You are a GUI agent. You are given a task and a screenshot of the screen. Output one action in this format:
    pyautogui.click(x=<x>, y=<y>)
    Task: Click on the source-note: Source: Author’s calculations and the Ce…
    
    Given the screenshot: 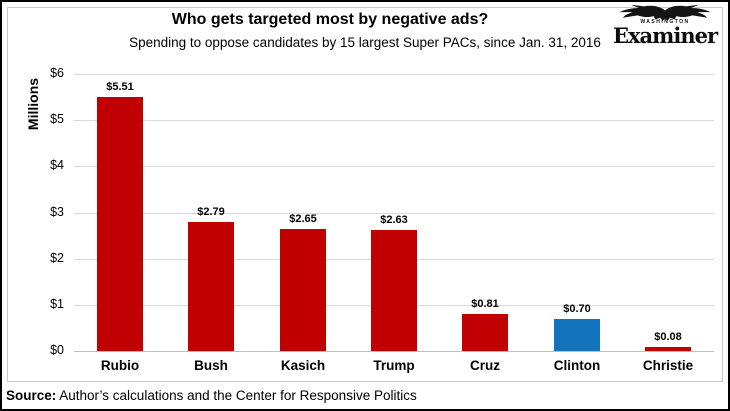 What is the action you would take?
    pyautogui.click(x=211, y=395)
    